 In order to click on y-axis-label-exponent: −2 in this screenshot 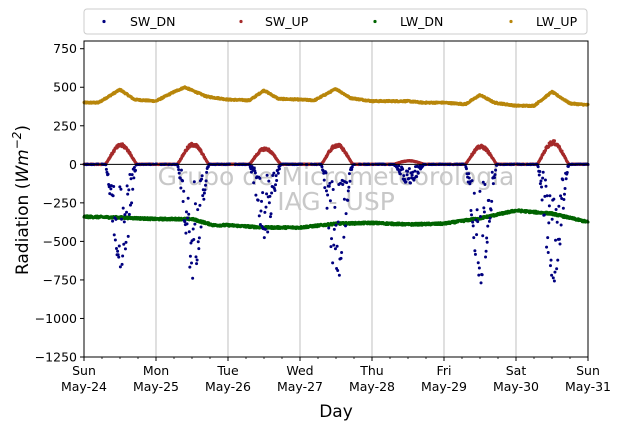, I will do `click(17, 141)`.